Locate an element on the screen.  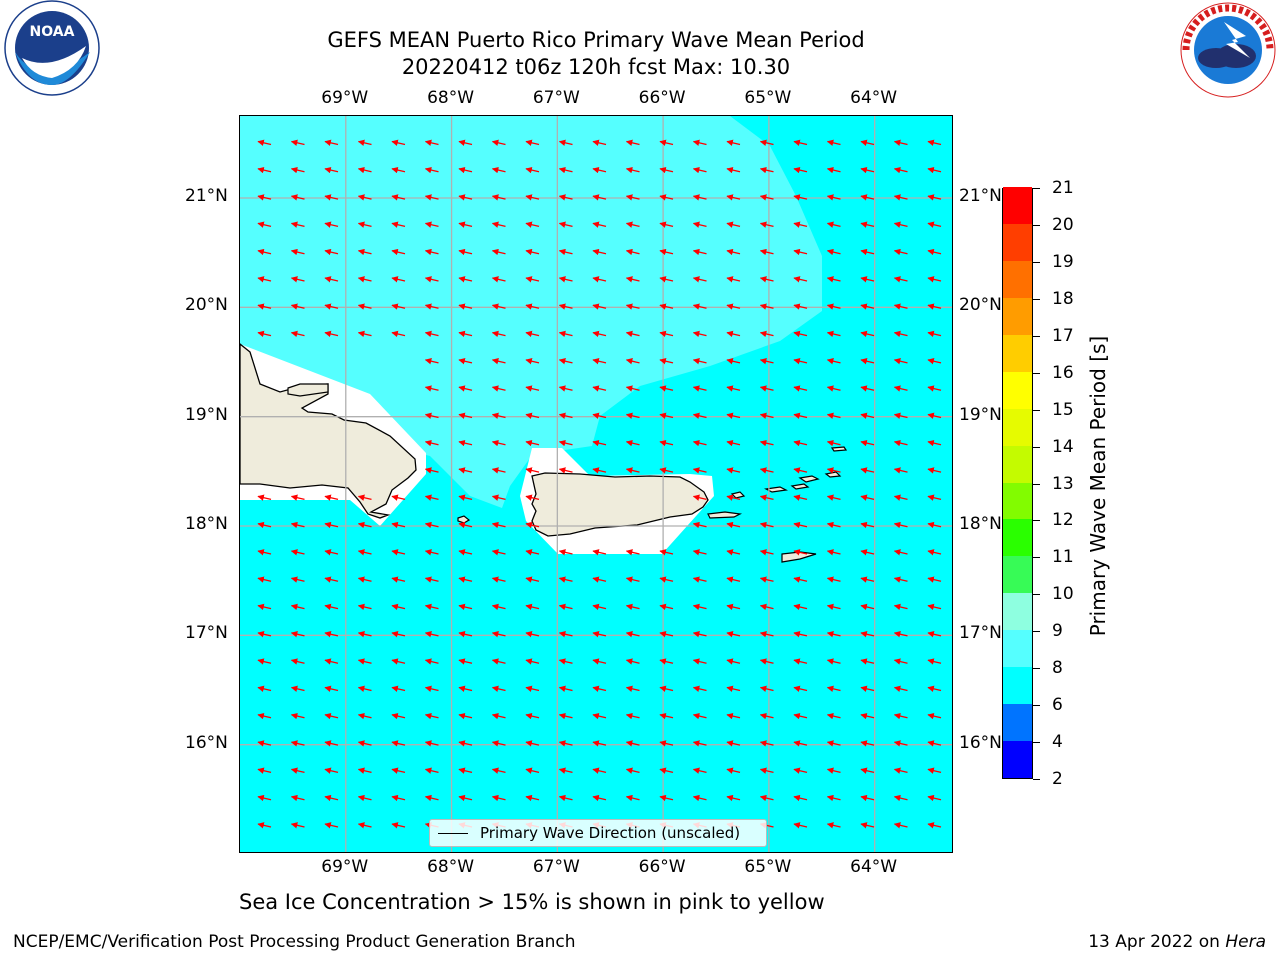
land-st-thomas is located at coordinates (776, 489).